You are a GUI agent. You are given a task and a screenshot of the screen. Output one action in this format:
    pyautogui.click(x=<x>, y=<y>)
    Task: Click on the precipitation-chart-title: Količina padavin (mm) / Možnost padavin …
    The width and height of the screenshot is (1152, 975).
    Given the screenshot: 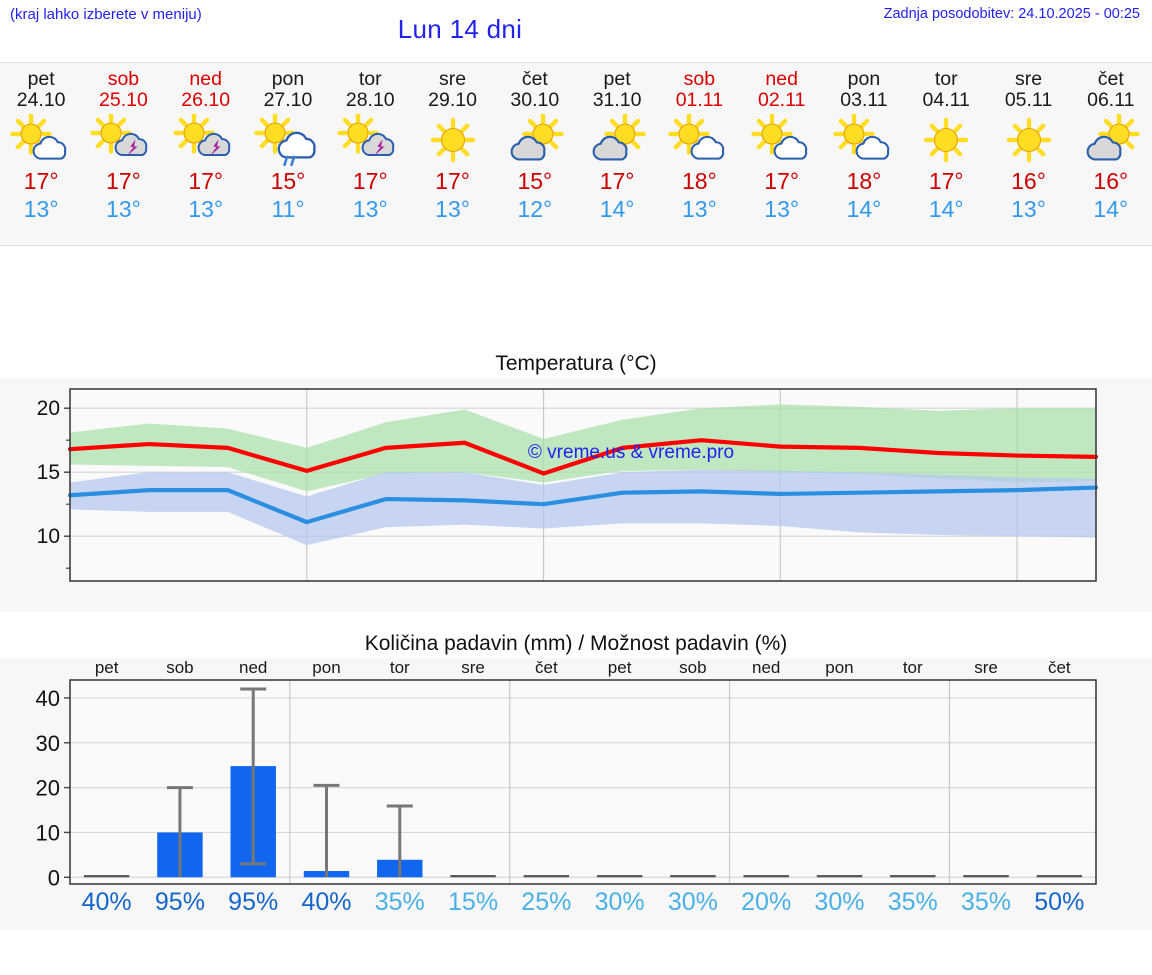 What is the action you would take?
    pyautogui.click(x=576, y=644)
    